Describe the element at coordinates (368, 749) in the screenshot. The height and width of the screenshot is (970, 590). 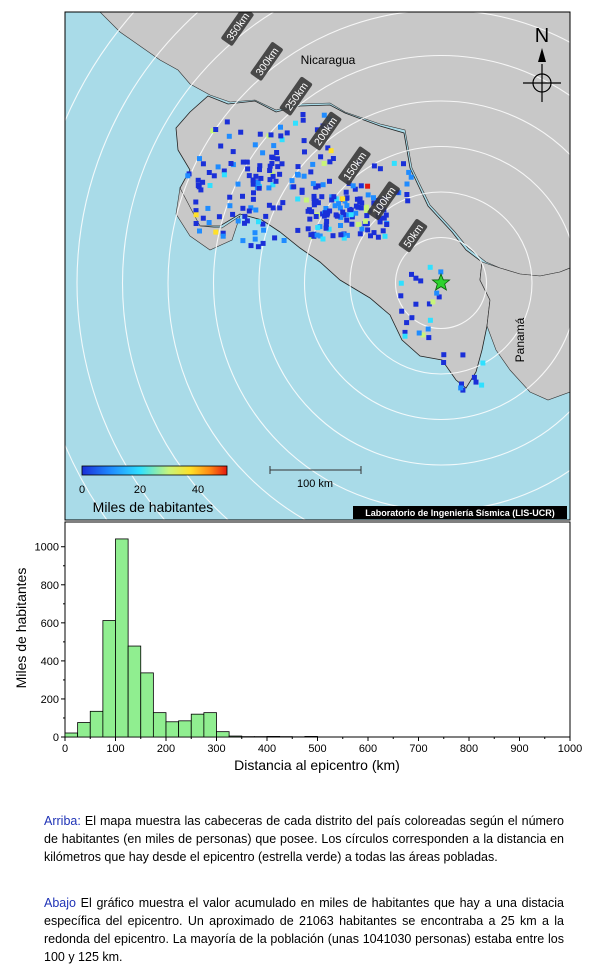
I see `x-tick-label: 600` at that location.